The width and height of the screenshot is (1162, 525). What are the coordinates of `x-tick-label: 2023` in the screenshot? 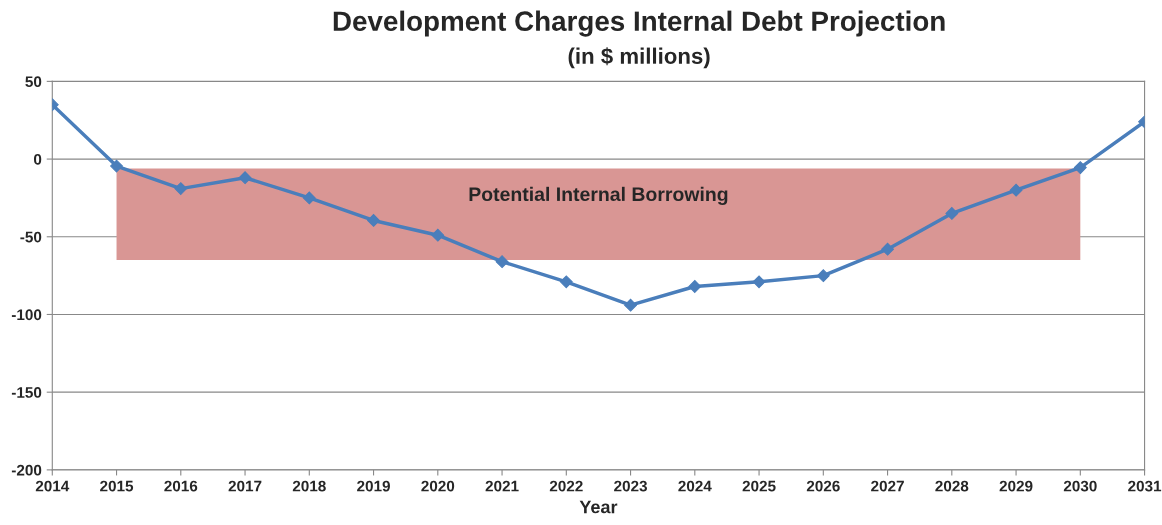 It's located at (630, 486).